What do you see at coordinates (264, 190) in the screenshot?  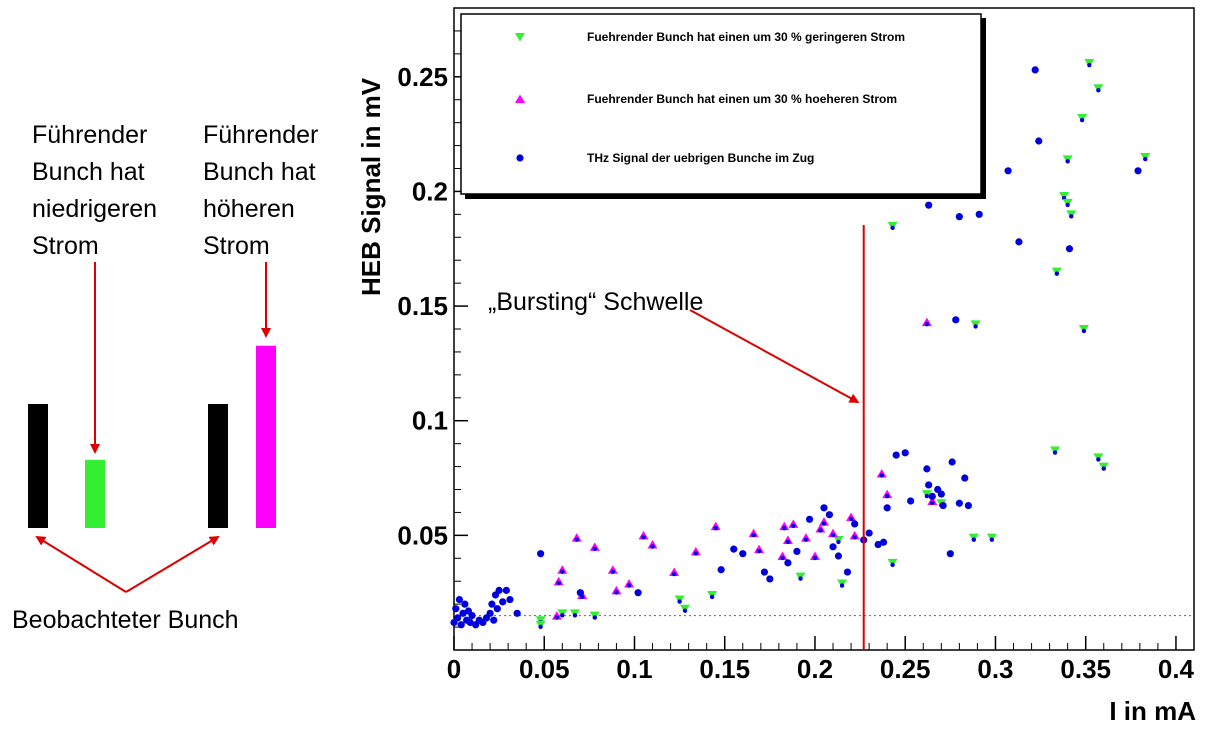 I see `label-higher-current: Führender Bunch hat höheren Strom` at bounding box center [264, 190].